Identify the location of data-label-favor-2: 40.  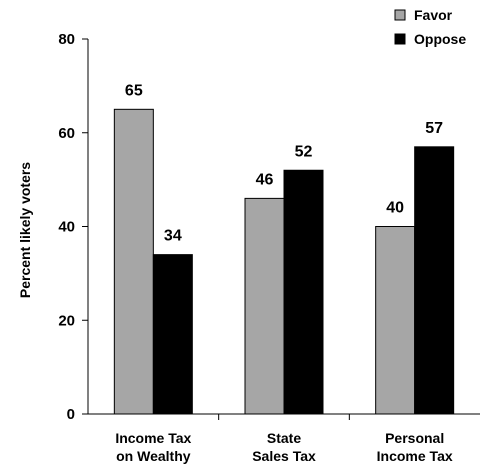
(395, 208).